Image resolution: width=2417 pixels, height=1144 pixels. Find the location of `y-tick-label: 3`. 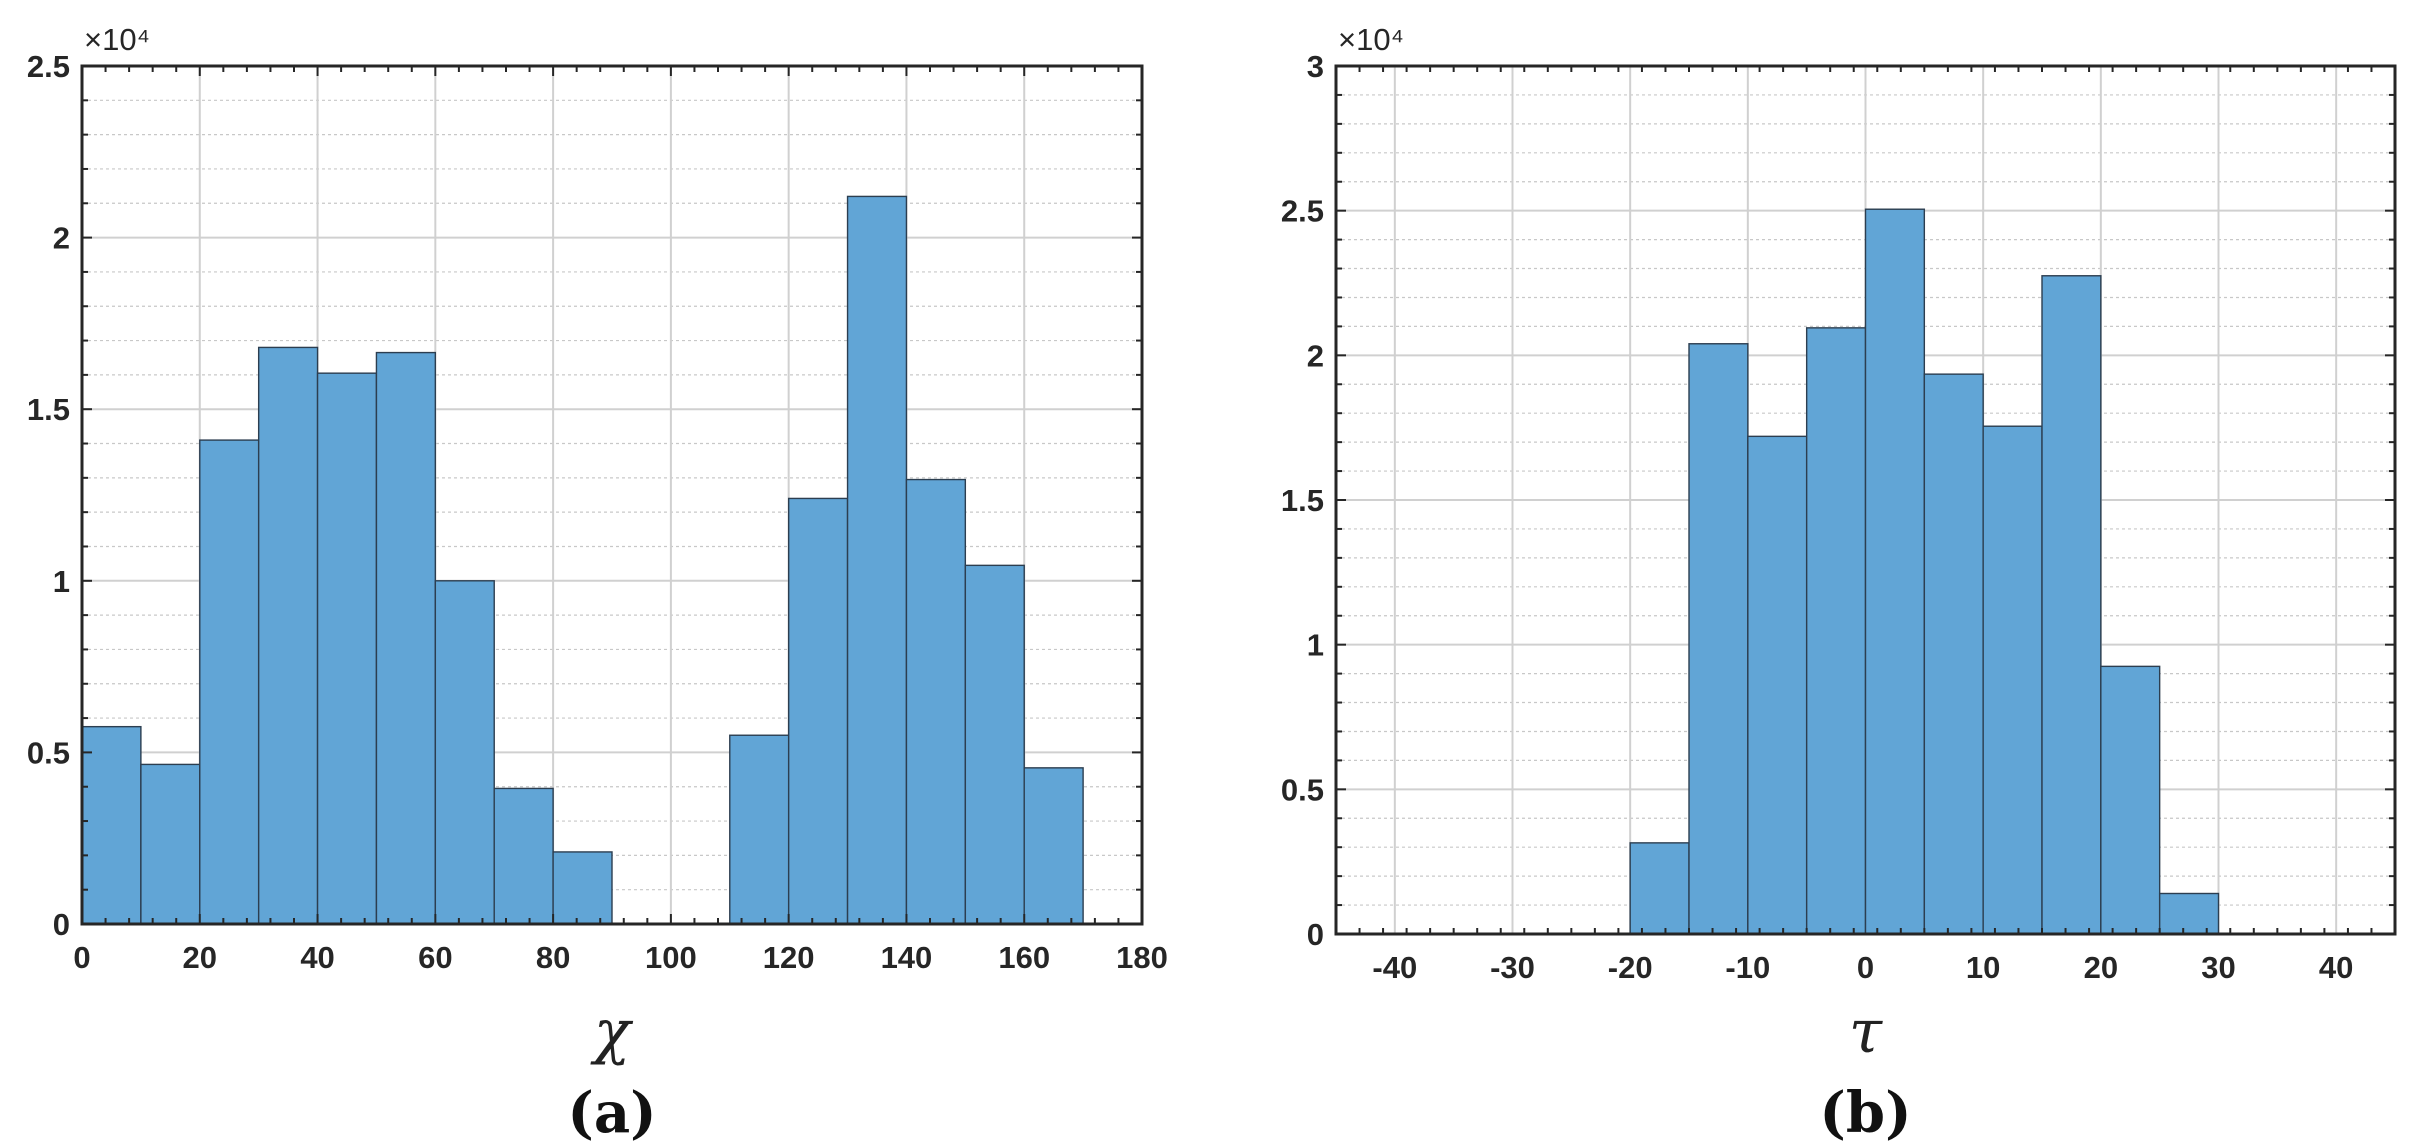

y-tick-label: 3 is located at coordinates (1315, 66).